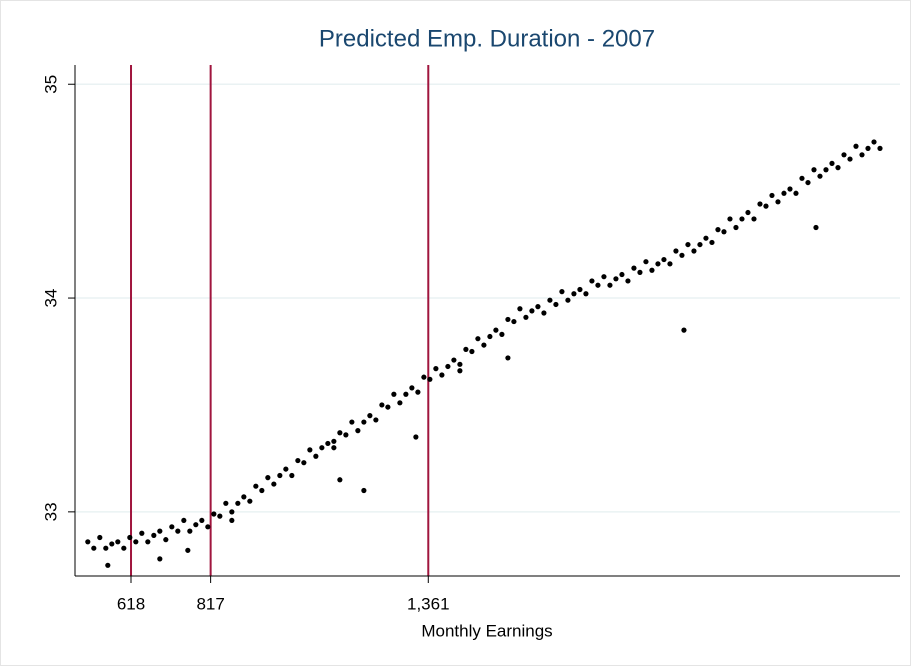  Describe the element at coordinates (428, 603) in the screenshot. I see `x-tick-label: 1,361` at that location.